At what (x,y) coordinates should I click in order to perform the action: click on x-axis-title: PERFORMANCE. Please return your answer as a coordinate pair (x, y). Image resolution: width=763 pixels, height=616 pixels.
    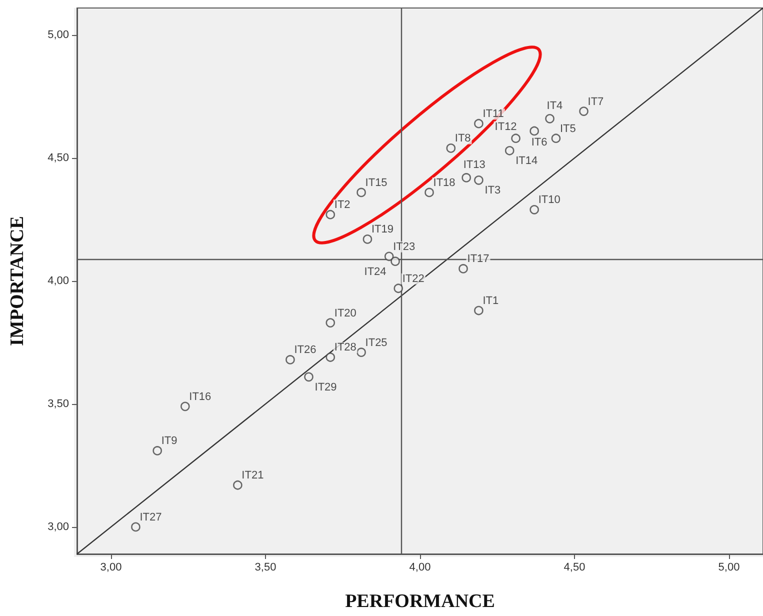
    Looking at the image, I should click on (420, 601).